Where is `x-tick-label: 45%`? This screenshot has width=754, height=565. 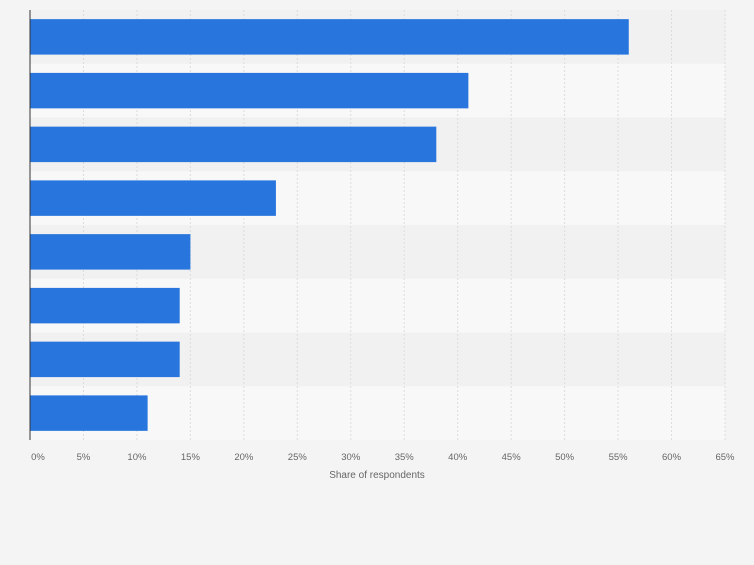
x-tick-label: 45% is located at coordinates (512, 457).